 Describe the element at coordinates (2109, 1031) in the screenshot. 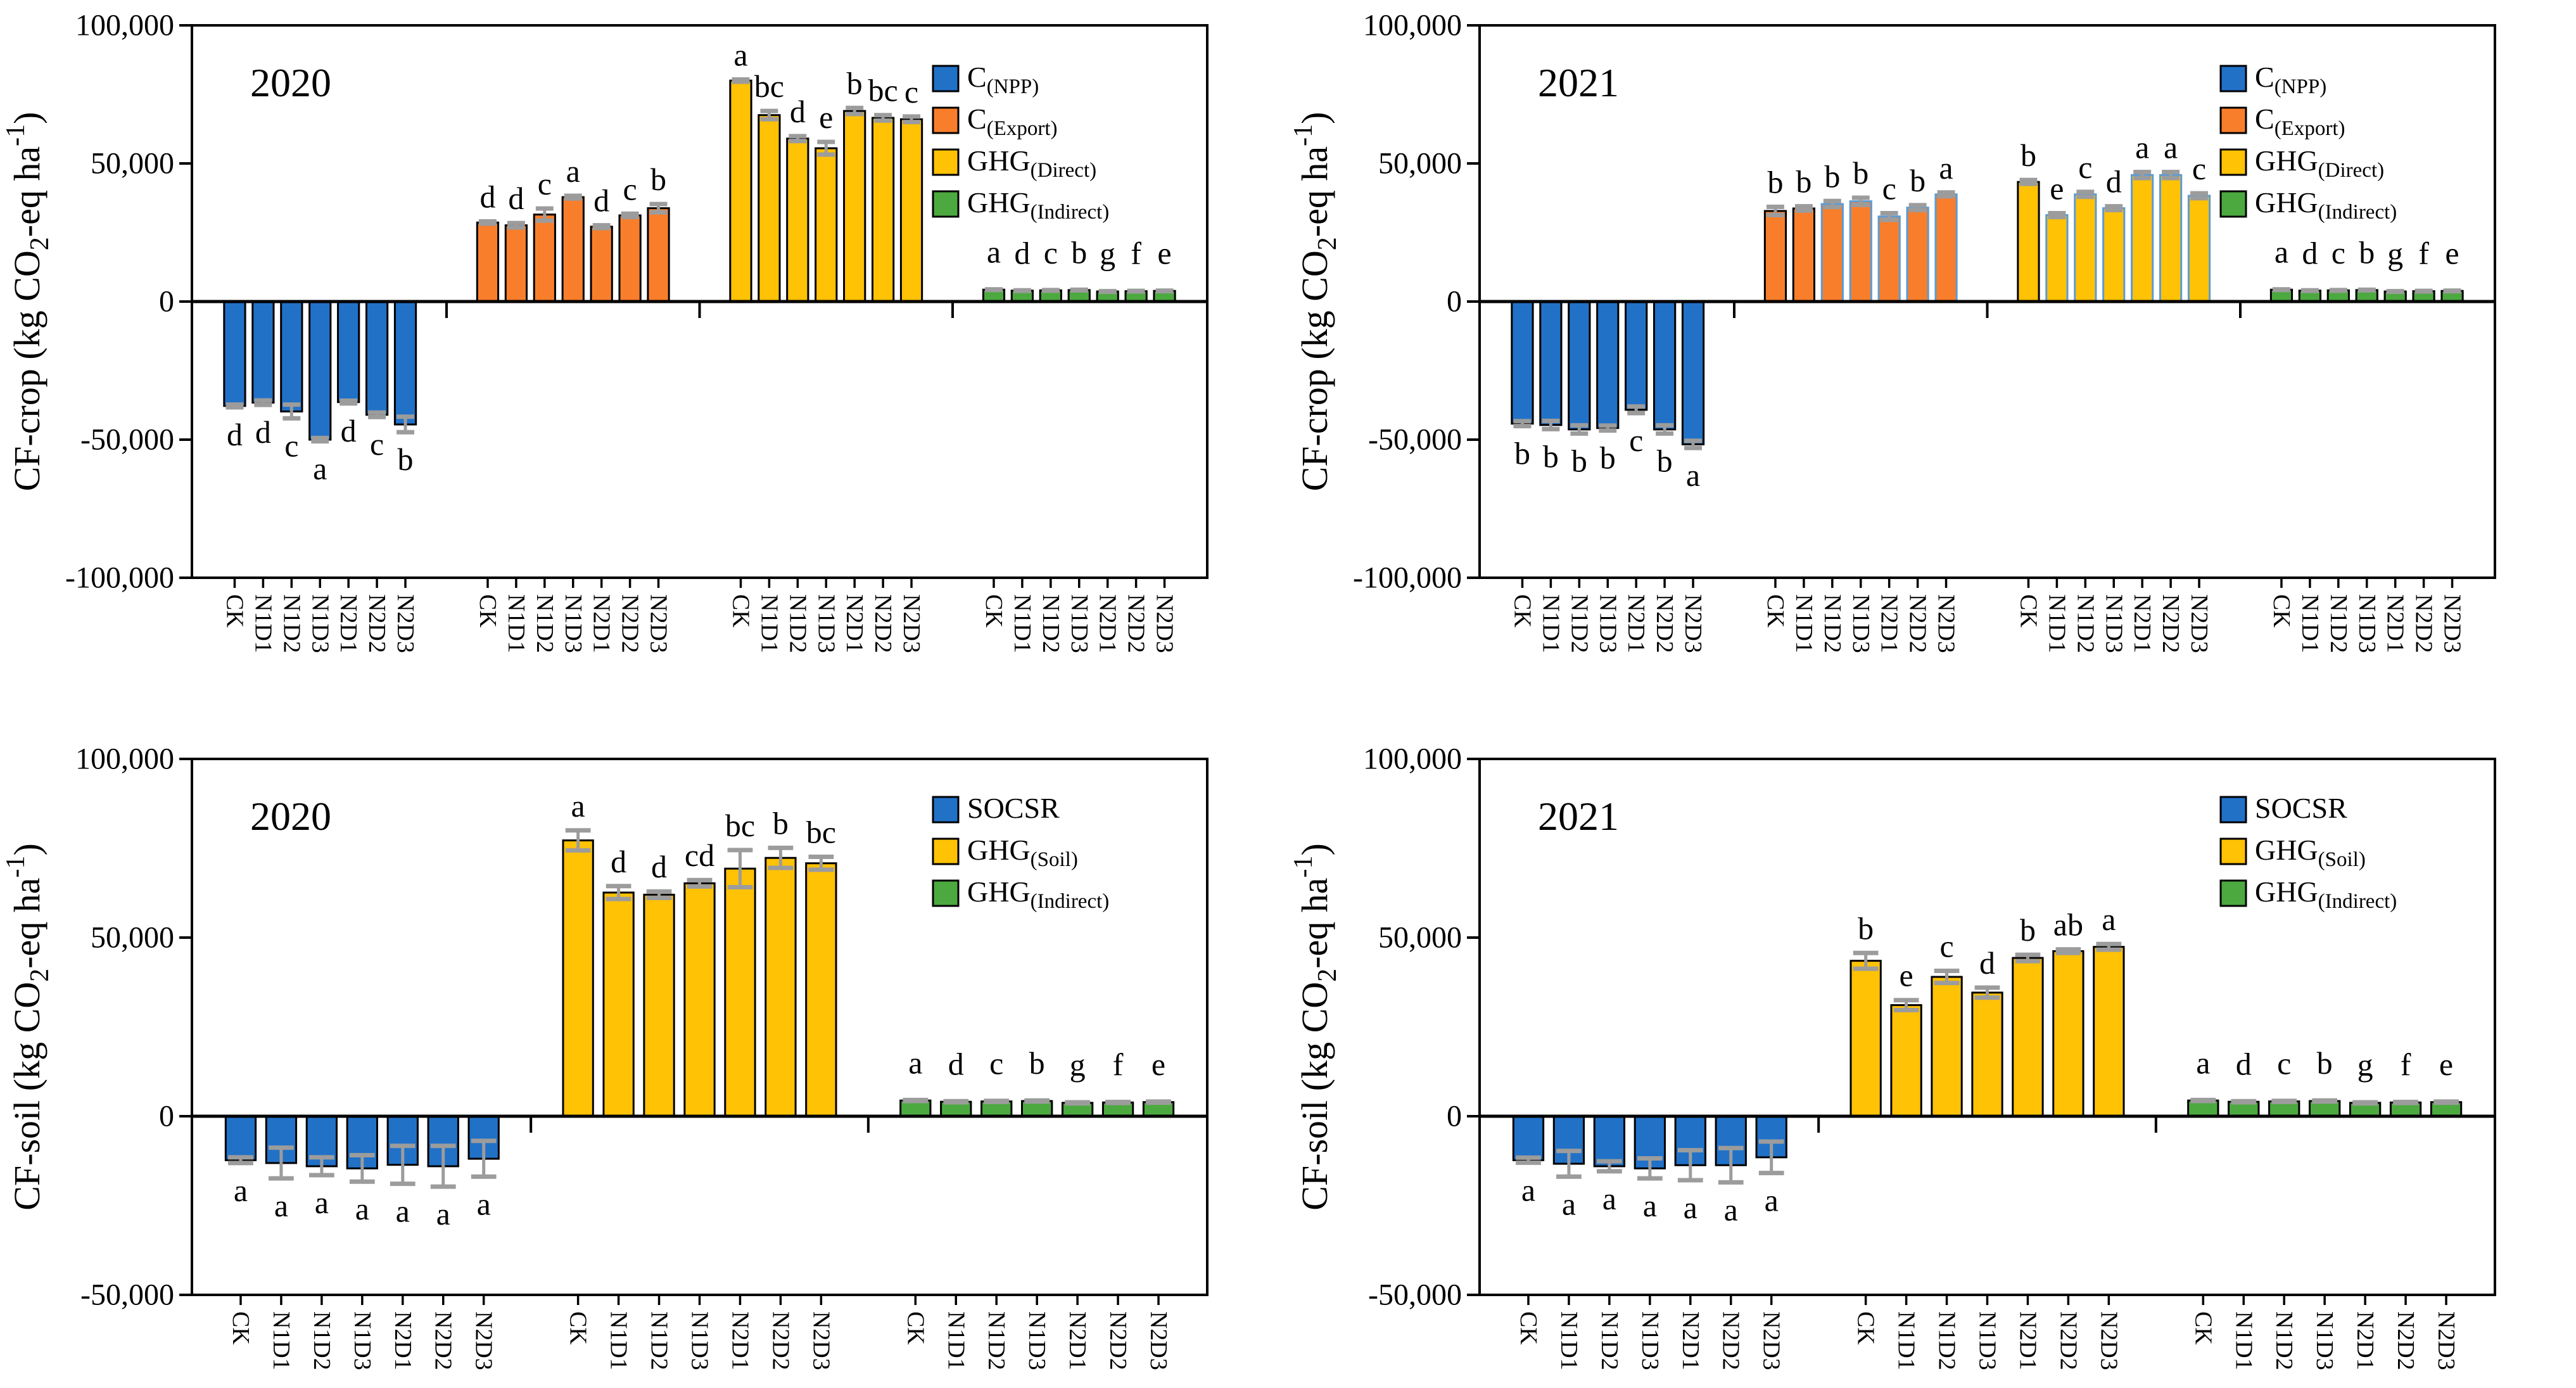

I see `bar-GHG(Soil)-N2D3` at that location.